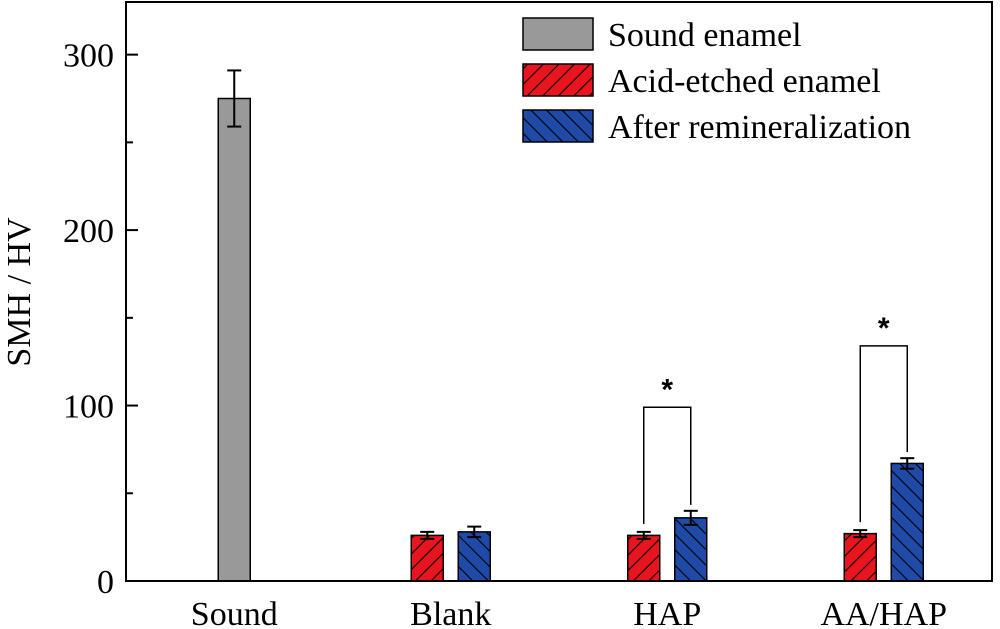 The height and width of the screenshot is (629, 1000). Describe the element at coordinates (88, 231) in the screenshot. I see `y-tick-label: 200` at that location.